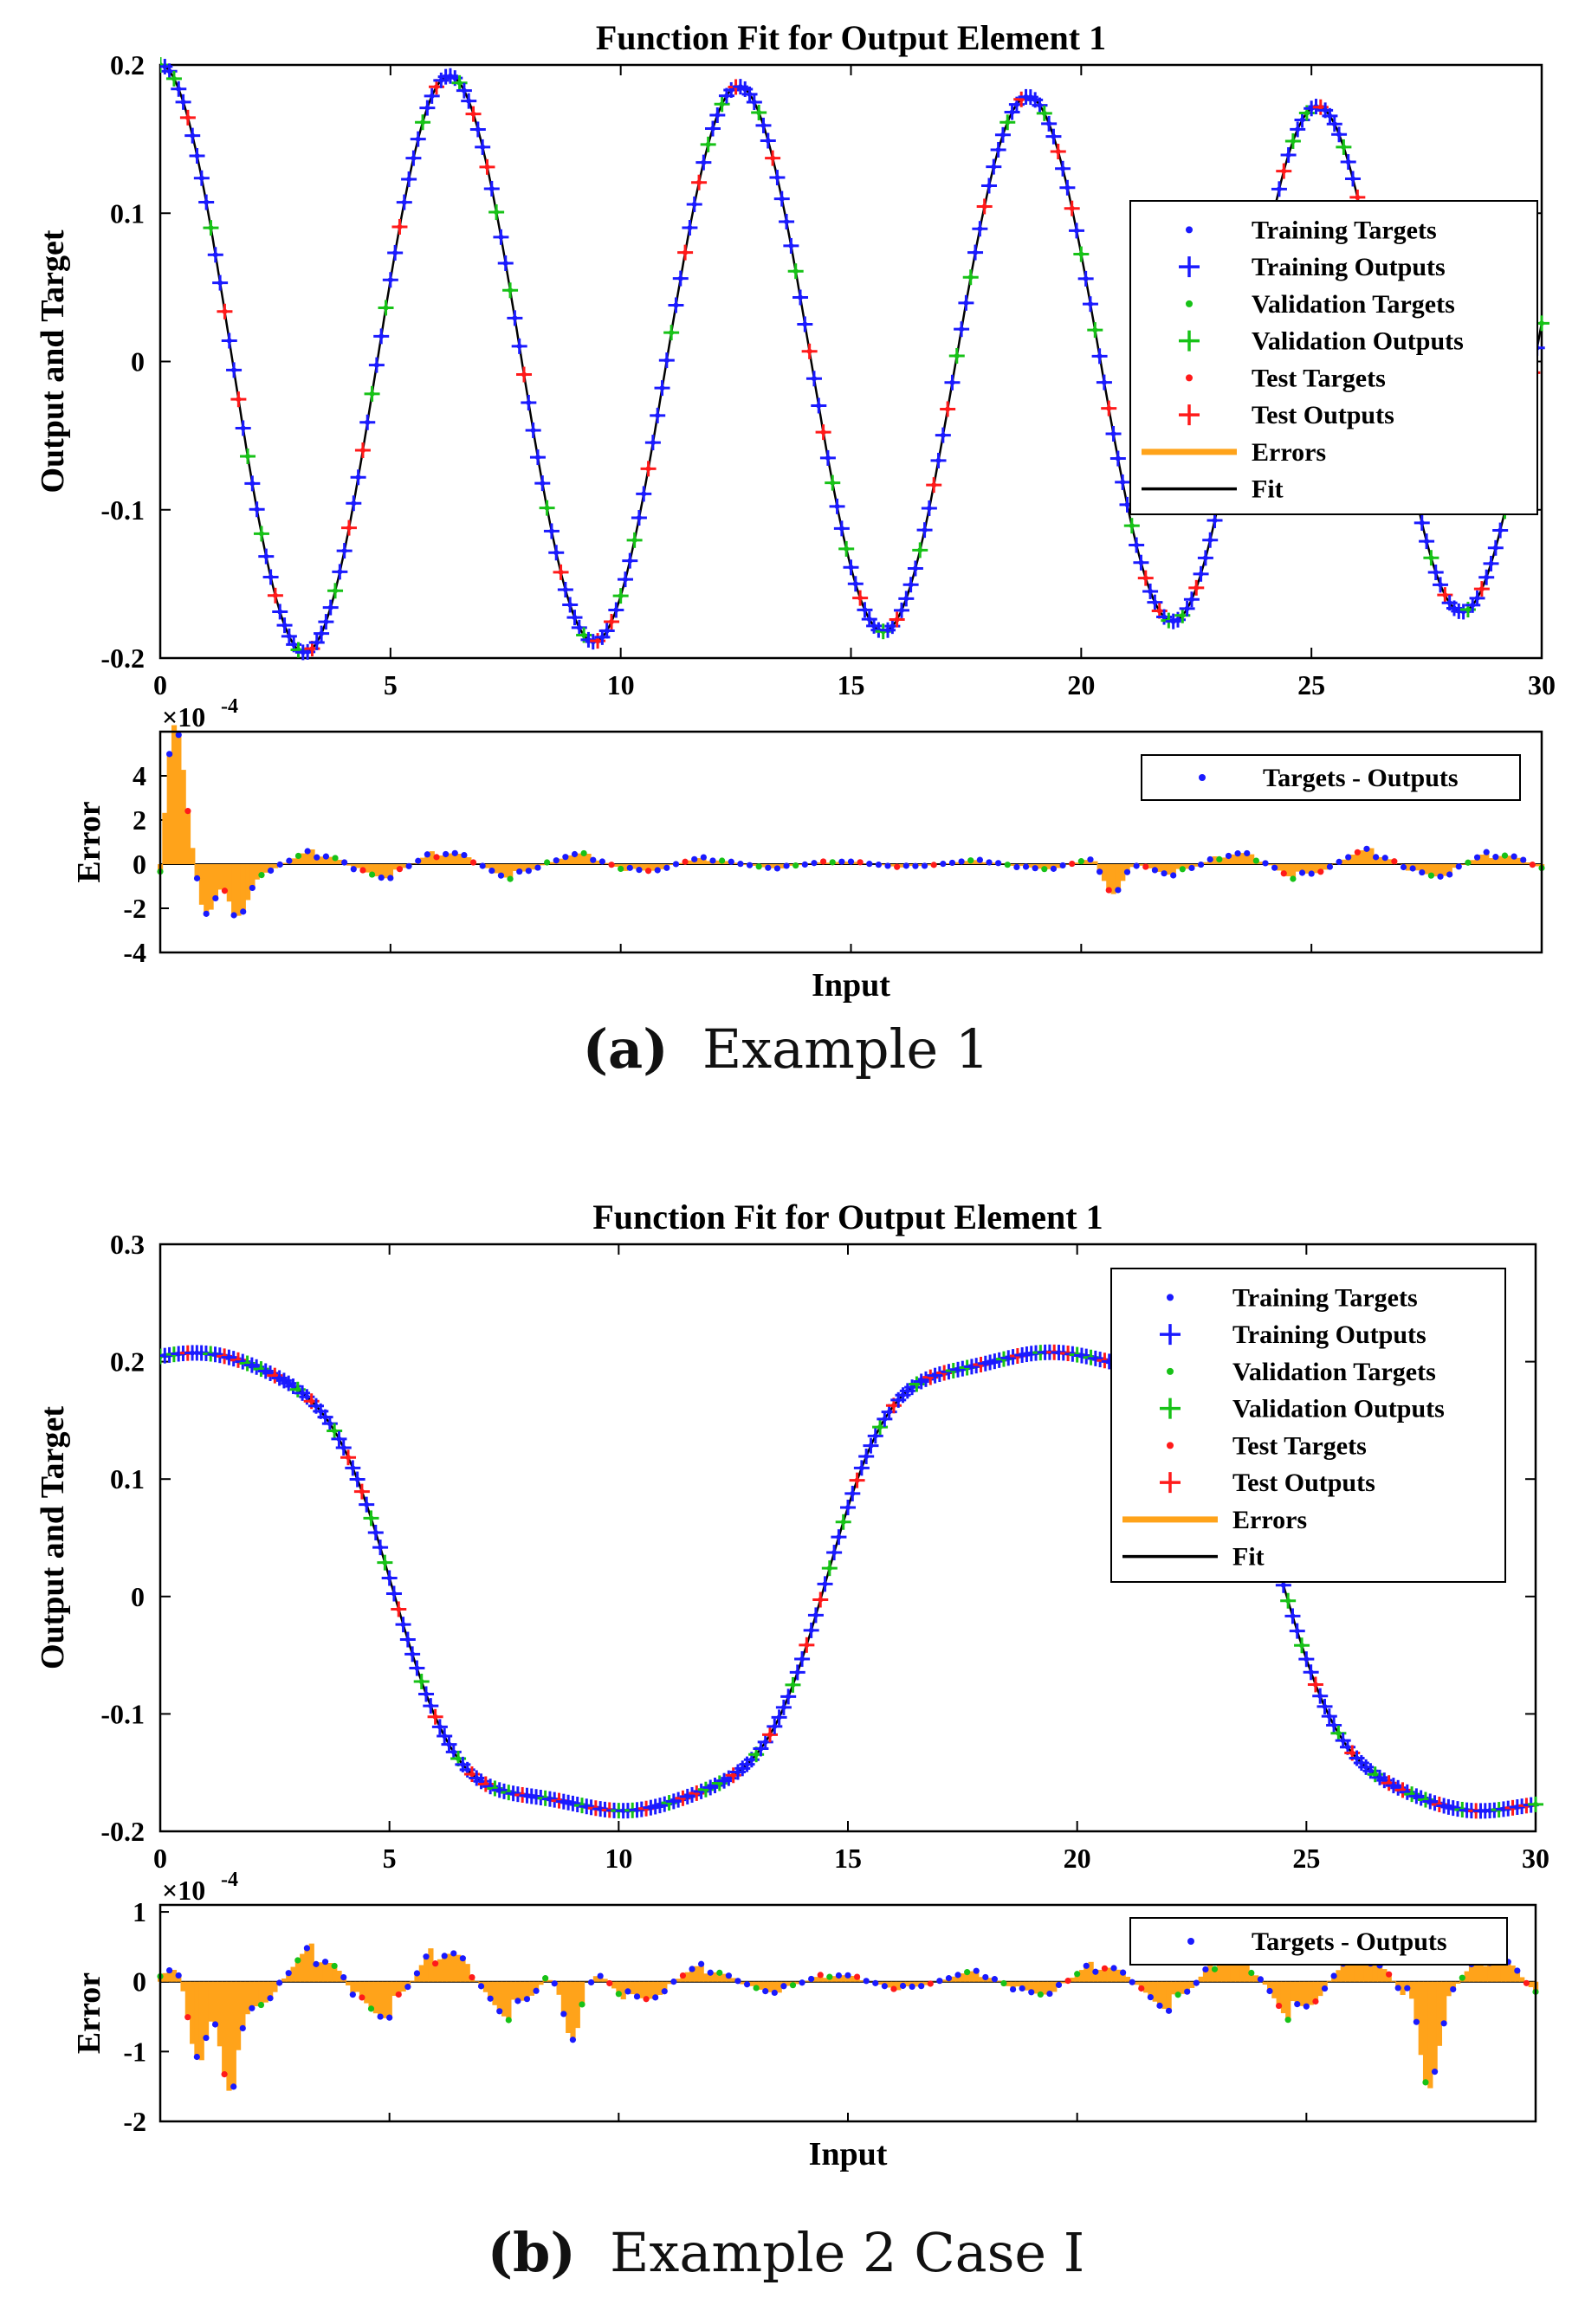 This screenshot has width=1572, height=2324. Describe the element at coordinates (1189, 304) in the screenshot. I see `legend-dot-icon` at that location.